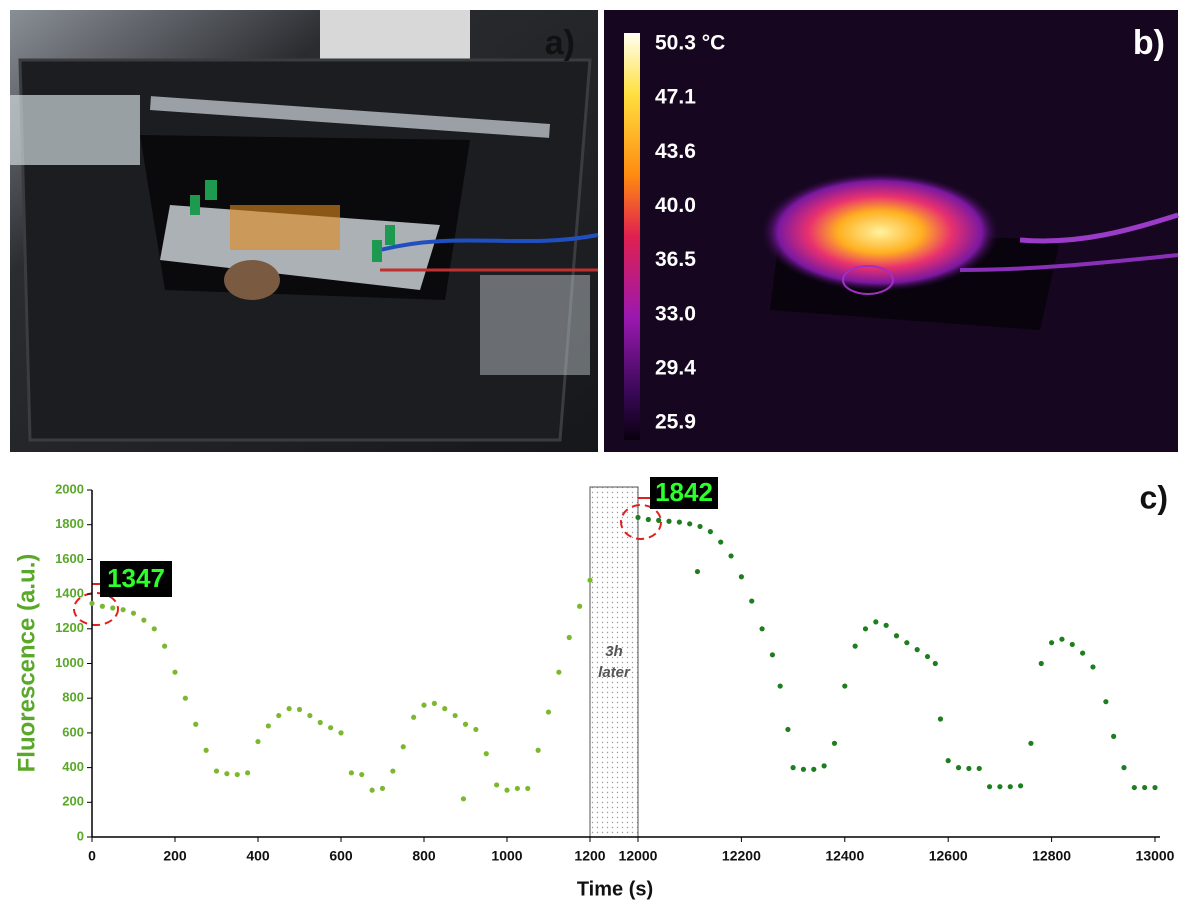 Image resolution: width=1181 pixels, height=912 pixels. I want to click on y-tick-label: 2000, so click(69, 488).